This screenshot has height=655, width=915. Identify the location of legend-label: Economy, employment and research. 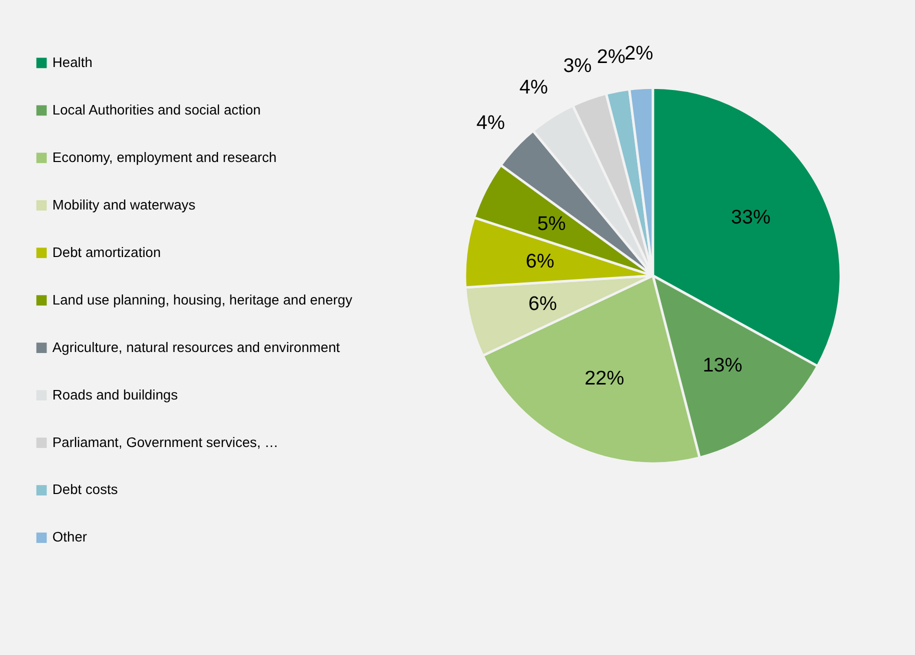
(164, 156).